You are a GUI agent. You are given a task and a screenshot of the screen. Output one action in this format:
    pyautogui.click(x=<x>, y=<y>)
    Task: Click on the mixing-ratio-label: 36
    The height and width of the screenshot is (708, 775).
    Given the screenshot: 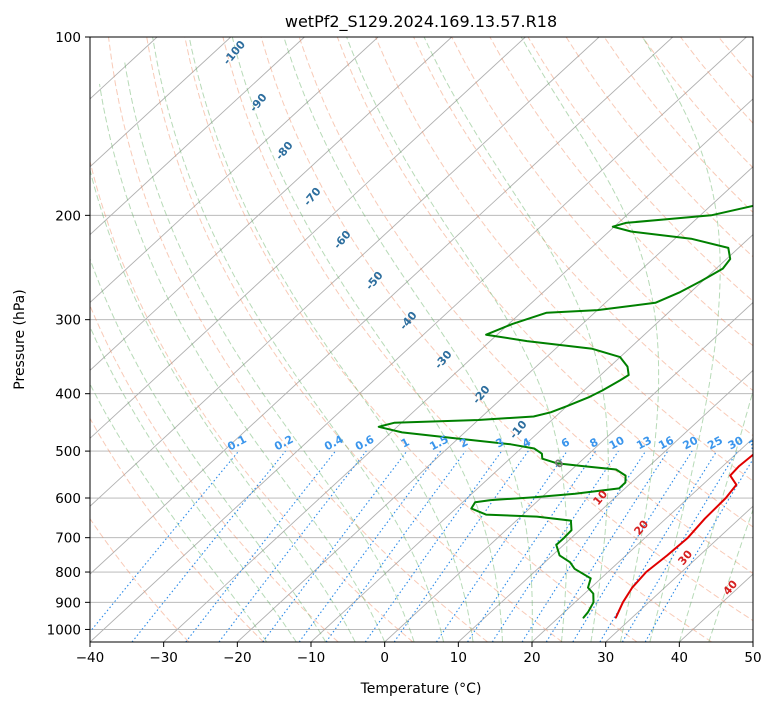 What is the action you would take?
    pyautogui.click(x=757, y=443)
    